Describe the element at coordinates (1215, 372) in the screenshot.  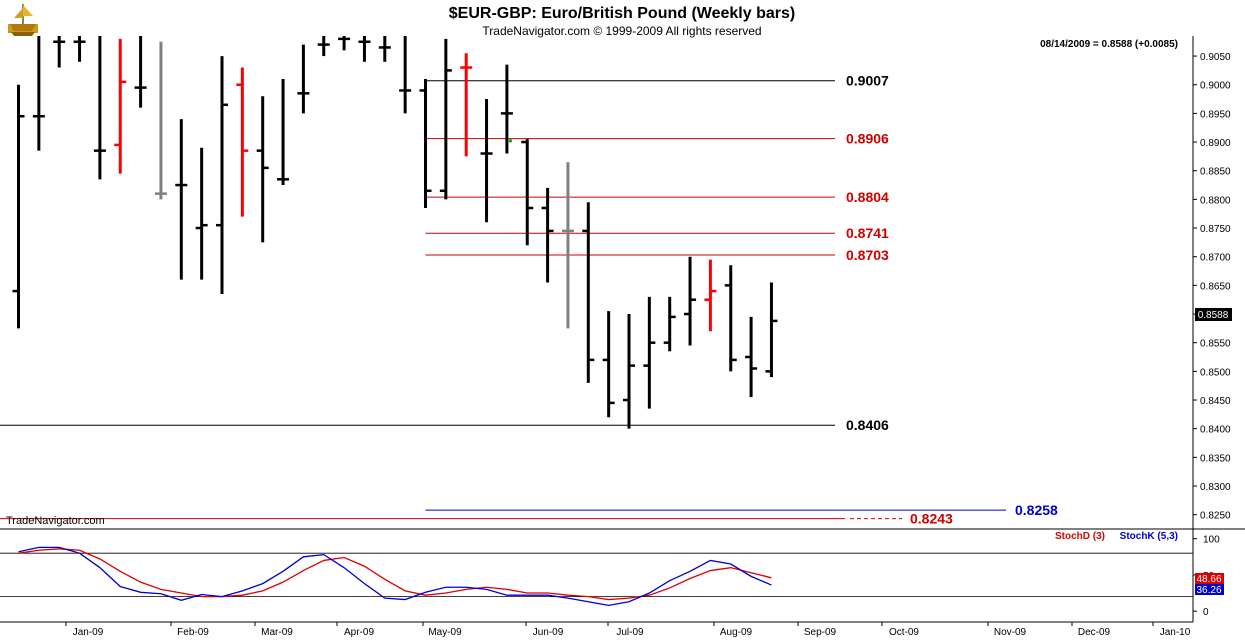
I see `price-tick-label: 0.8500` at that location.